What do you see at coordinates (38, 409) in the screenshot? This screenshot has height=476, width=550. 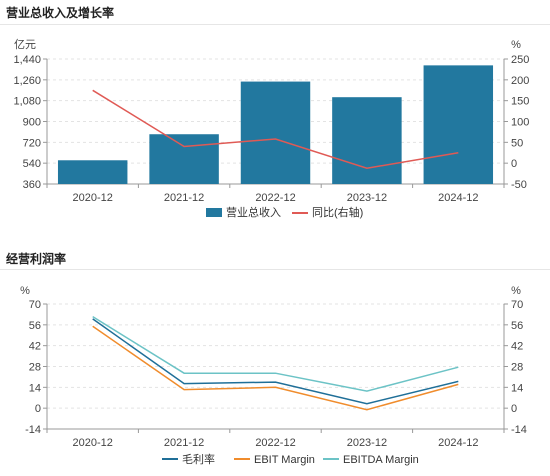 I see `left-tick-label: 0` at bounding box center [38, 409].